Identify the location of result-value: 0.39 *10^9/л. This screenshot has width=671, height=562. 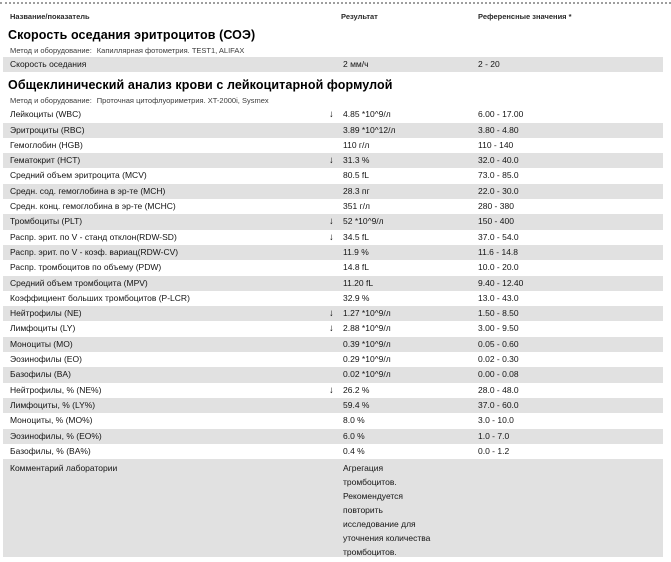
(367, 343).